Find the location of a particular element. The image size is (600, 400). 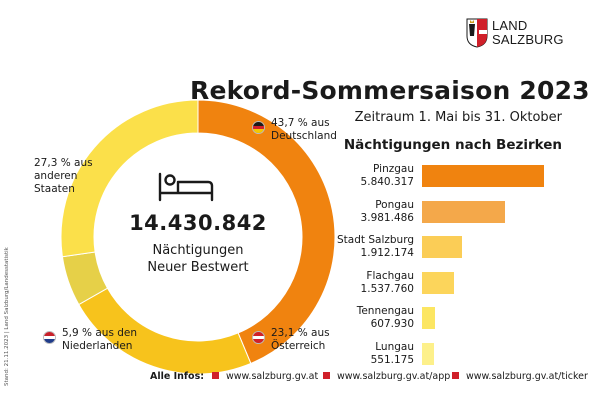

footer-link-ticker: www.salzburg.gv.at/ticker is located at coordinates (520, 376).